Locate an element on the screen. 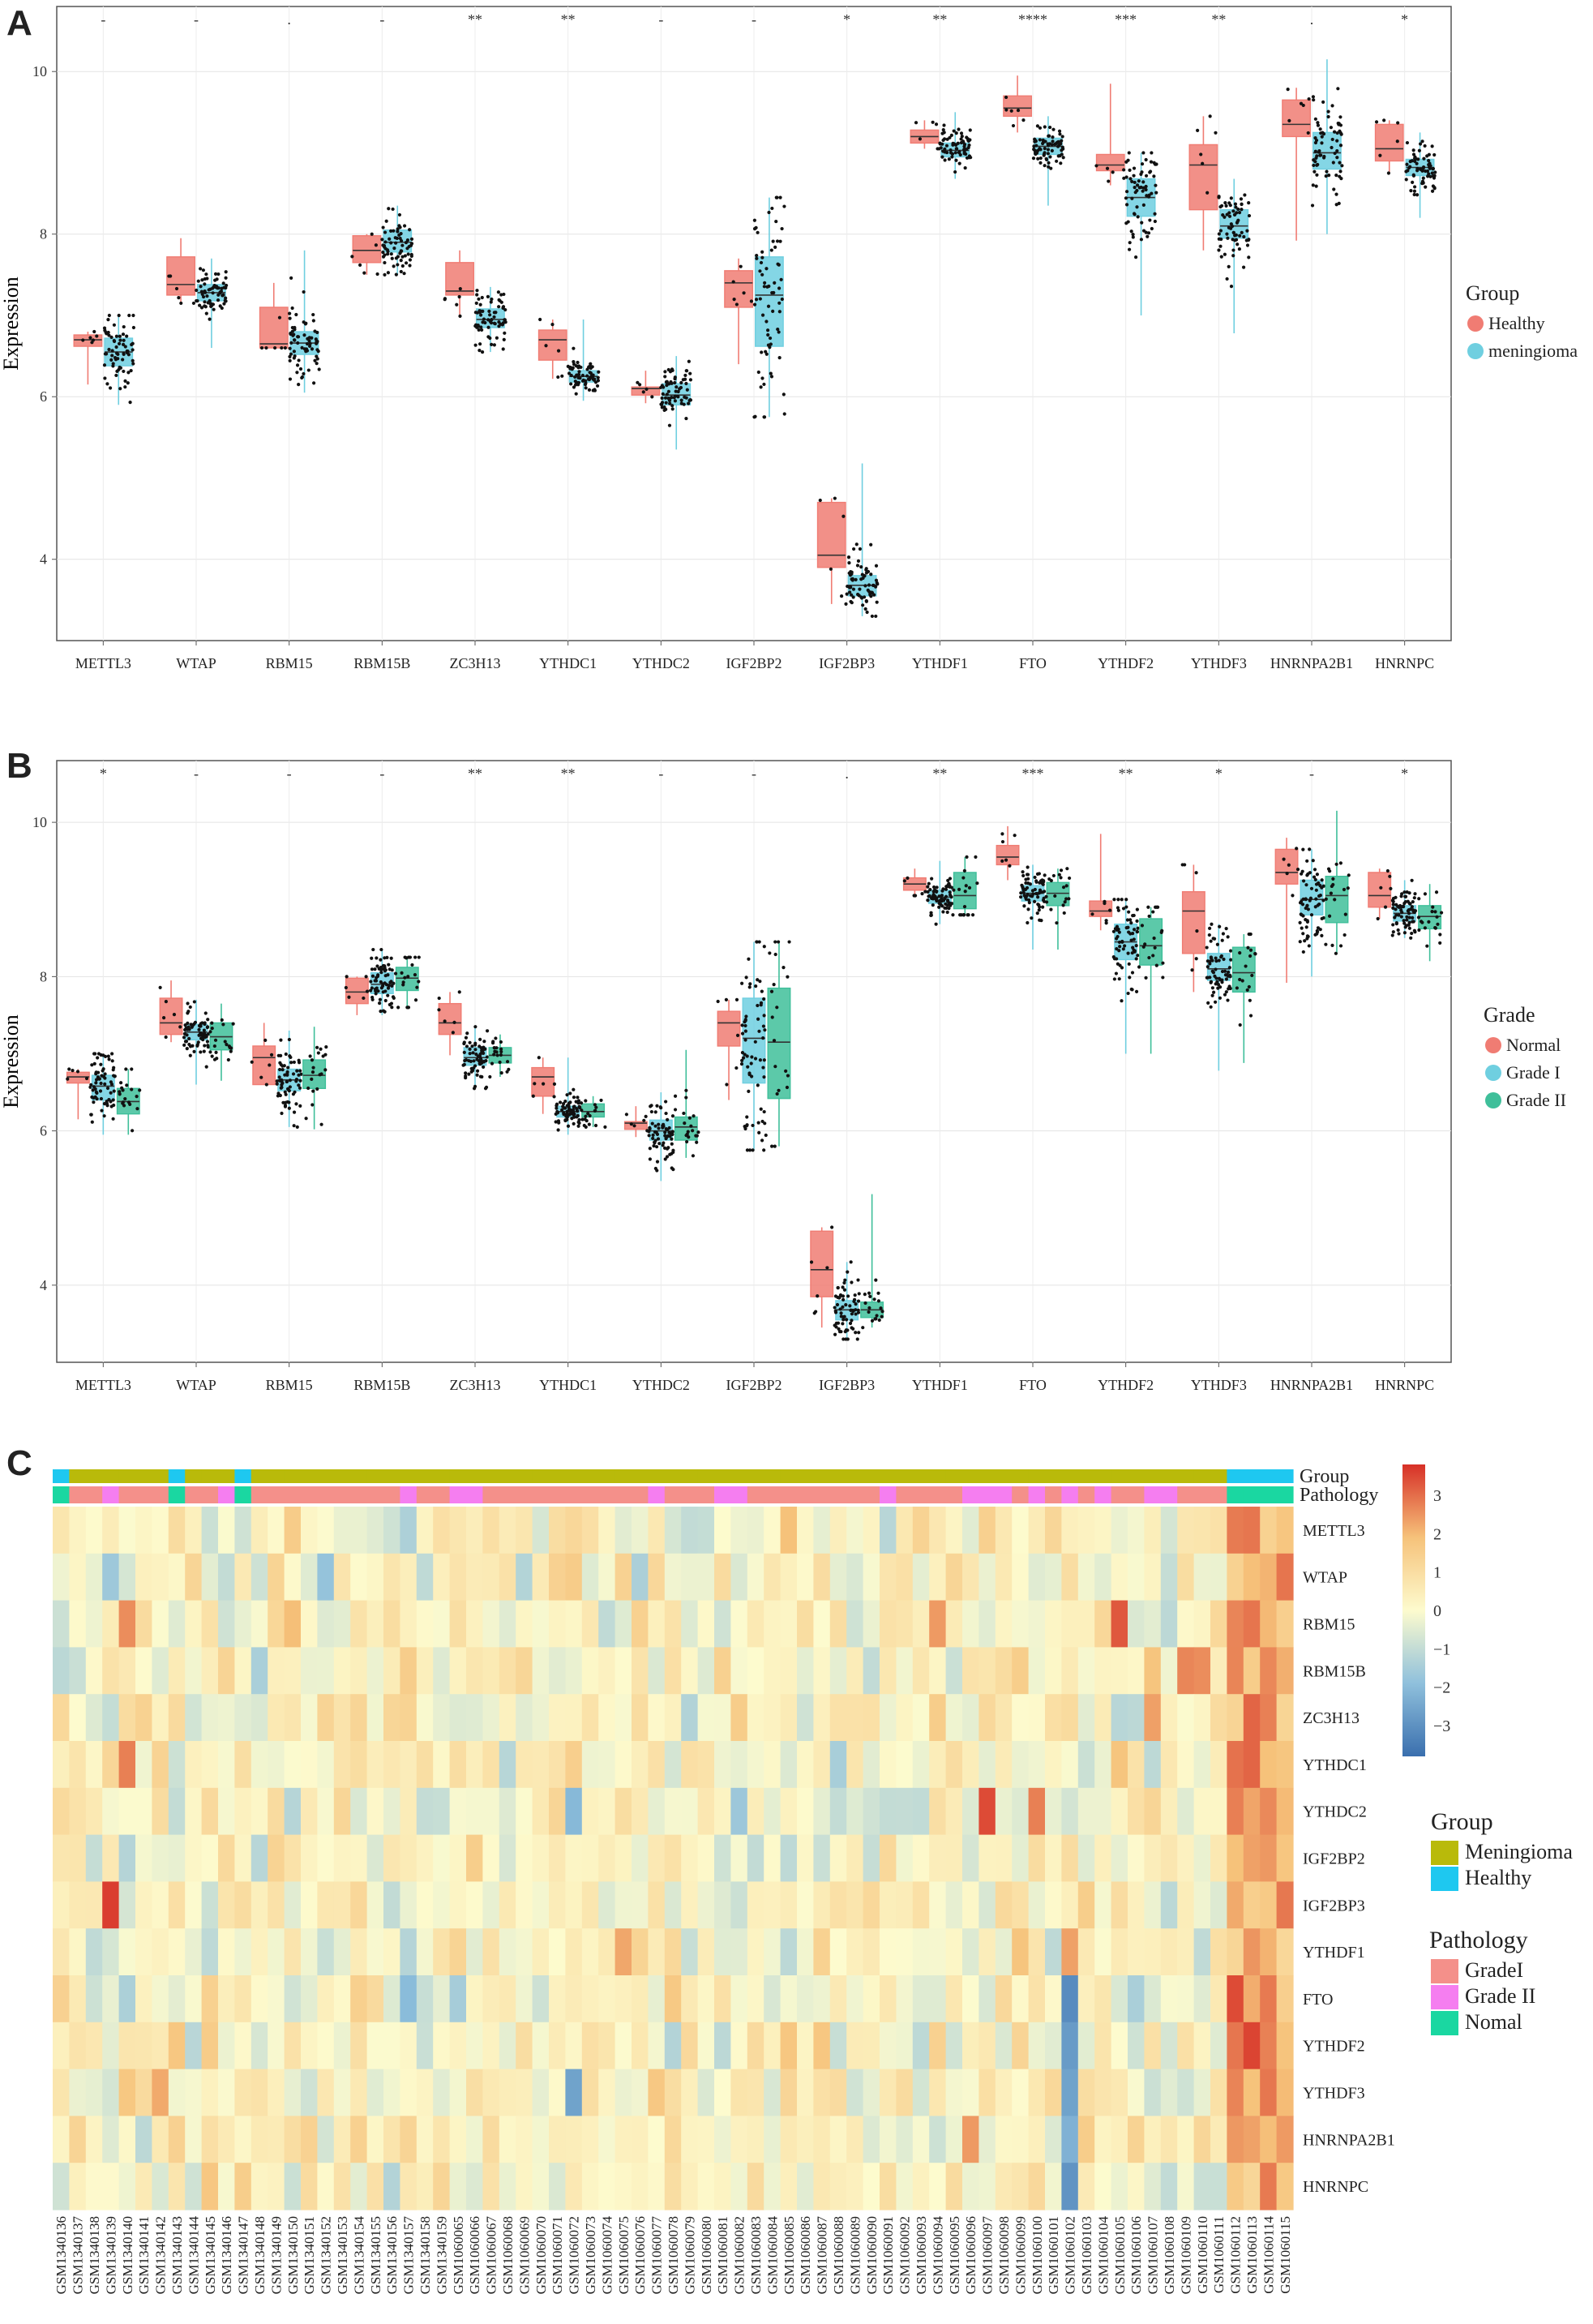 This screenshot has width=1593, height=2324. group-legend-swatch is located at coordinates (1444, 1853).